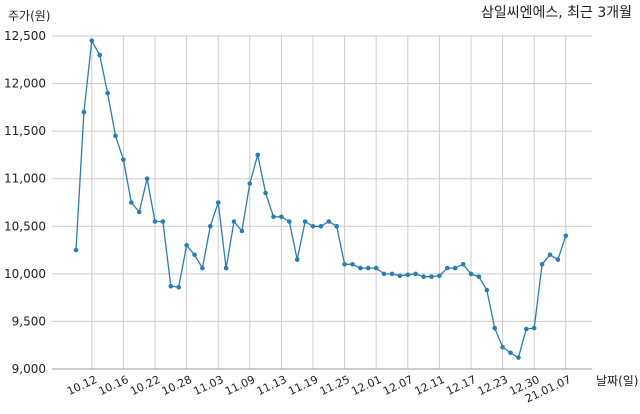 This screenshot has width=640, height=414. Describe the element at coordinates (25, 179) in the screenshot. I see `y-tick-label: 11,000` at that location.